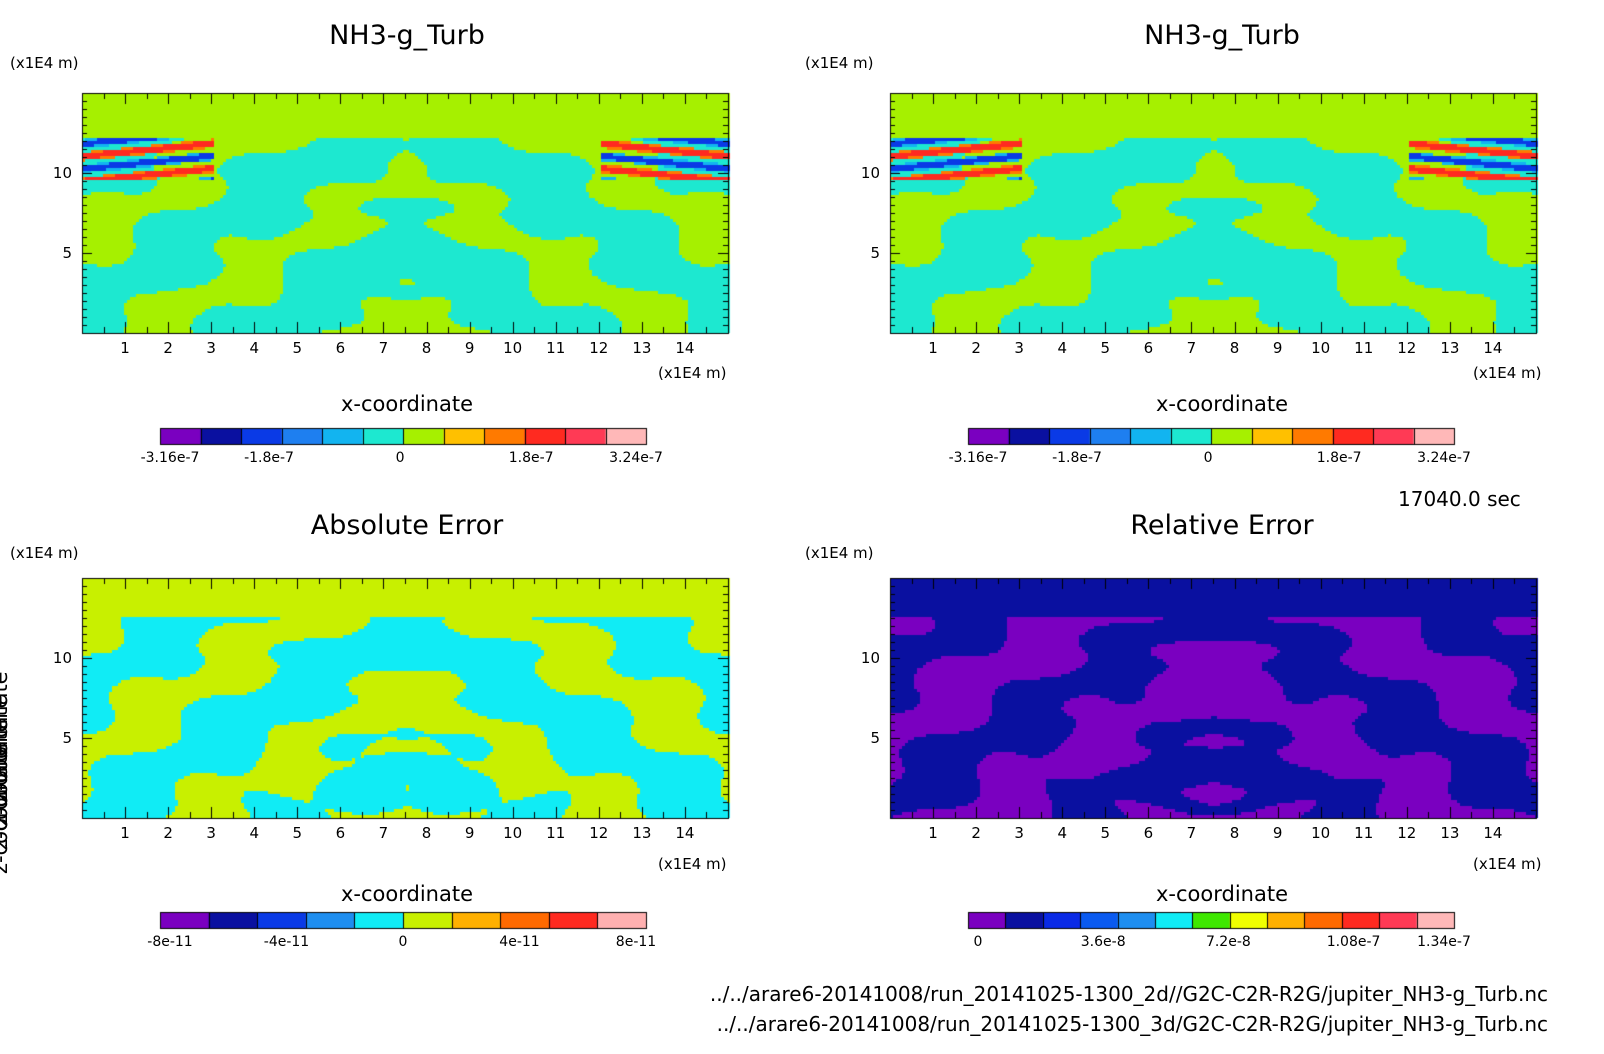 This screenshot has width=1604, height=1054. I want to click on panel-4-x-tick: 6, so click(1148, 833).